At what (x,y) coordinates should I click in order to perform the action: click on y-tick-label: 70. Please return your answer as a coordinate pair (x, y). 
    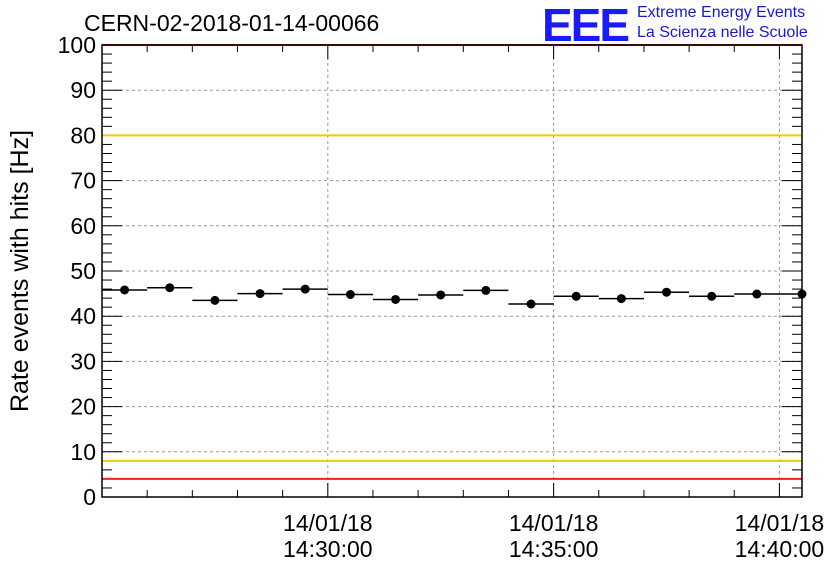
    Looking at the image, I should click on (83, 181).